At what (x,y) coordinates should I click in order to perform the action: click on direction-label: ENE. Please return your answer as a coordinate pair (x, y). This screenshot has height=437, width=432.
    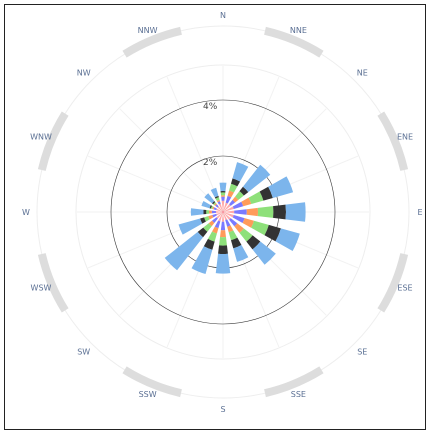
    Looking at the image, I should click on (405, 137).